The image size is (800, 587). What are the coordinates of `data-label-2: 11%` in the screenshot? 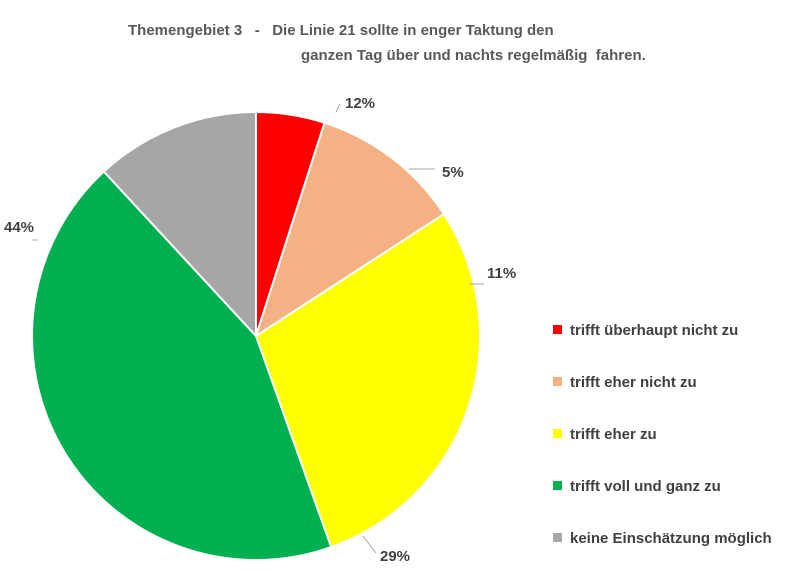 It's located at (501, 273).